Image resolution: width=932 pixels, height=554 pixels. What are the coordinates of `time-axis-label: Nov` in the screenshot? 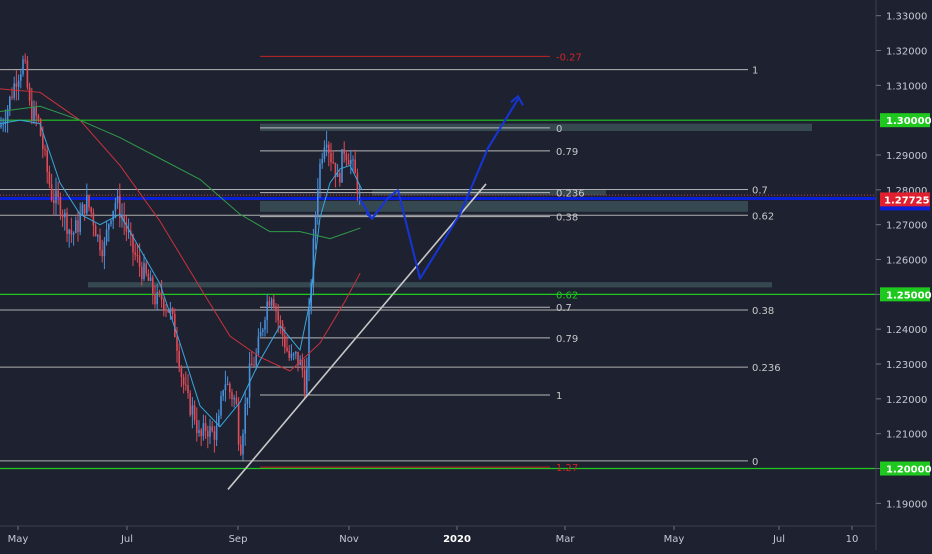 It's located at (349, 539).